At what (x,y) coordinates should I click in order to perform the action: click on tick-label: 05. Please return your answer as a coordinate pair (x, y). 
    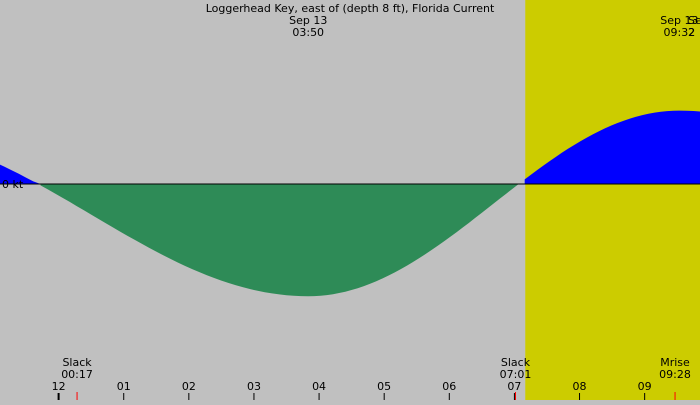
    Looking at the image, I should click on (384, 386).